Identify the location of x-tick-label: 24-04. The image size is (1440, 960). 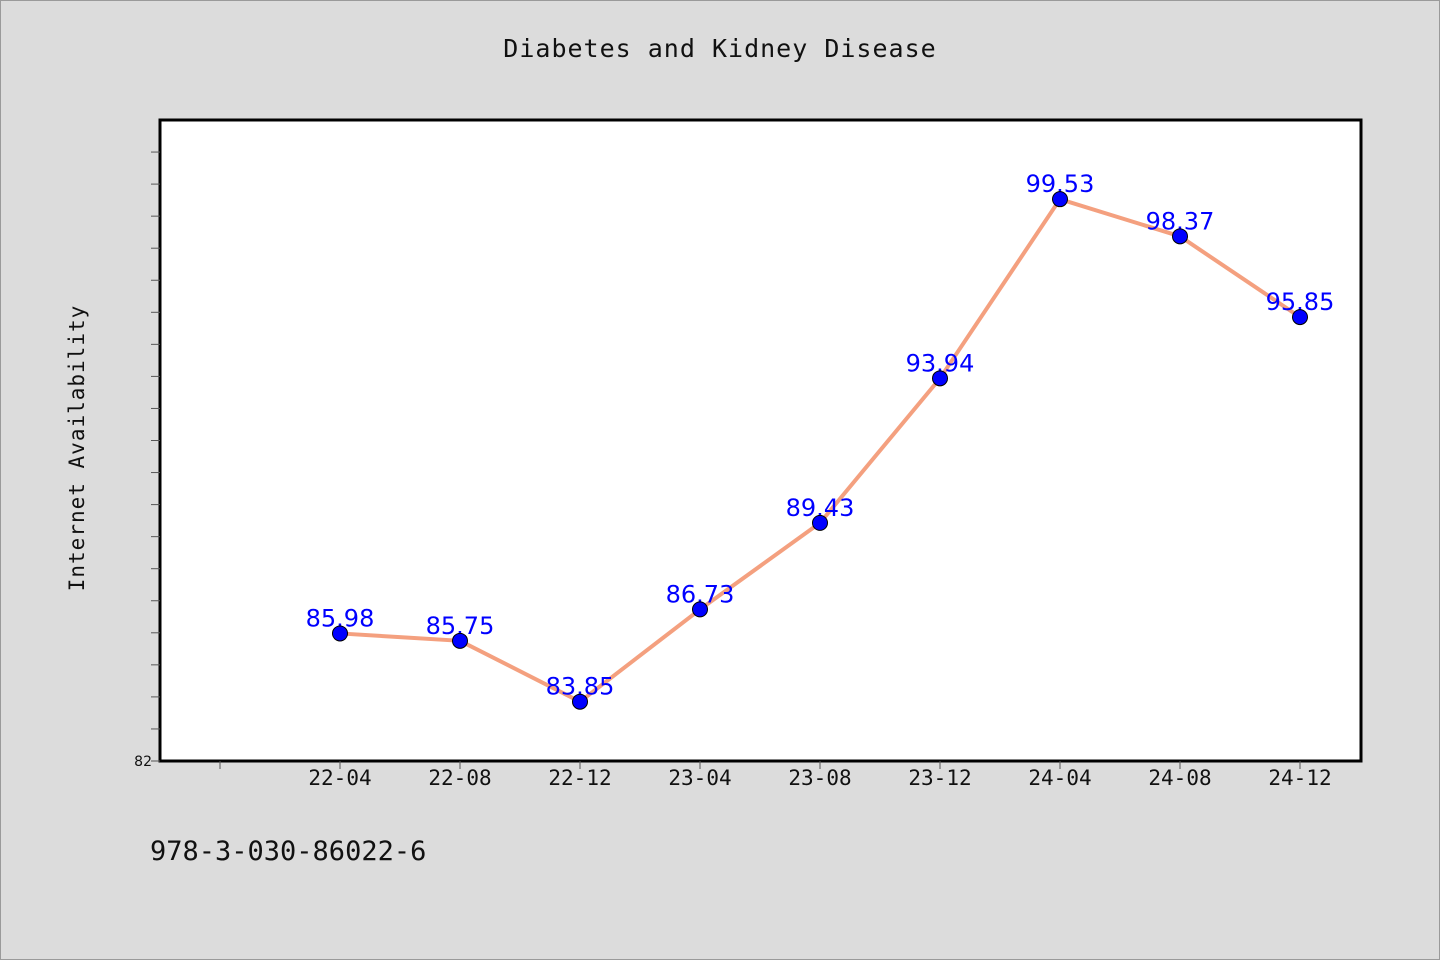
(1059, 778).